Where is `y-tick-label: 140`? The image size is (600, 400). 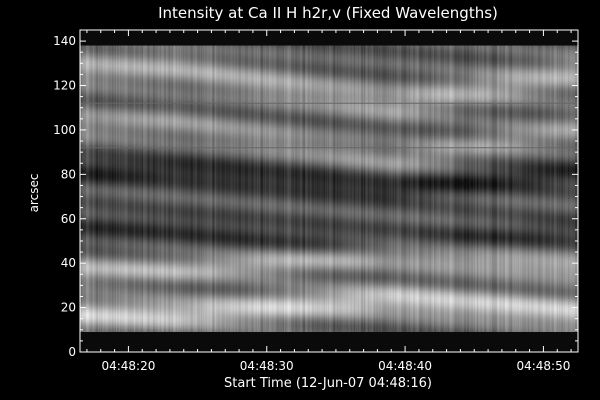
y-tick-label: 140 is located at coordinates (64, 41).